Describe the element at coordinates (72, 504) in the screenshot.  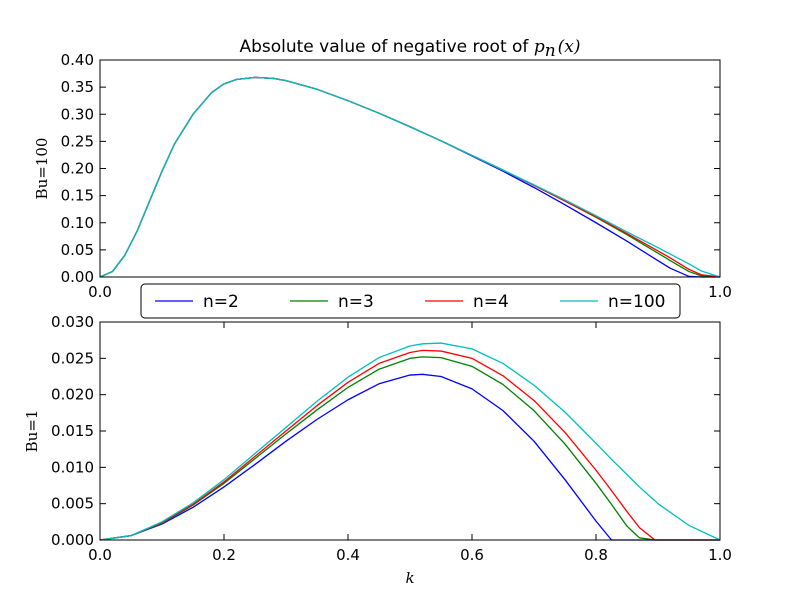
I see `y-tick-label: 0.005` at that location.